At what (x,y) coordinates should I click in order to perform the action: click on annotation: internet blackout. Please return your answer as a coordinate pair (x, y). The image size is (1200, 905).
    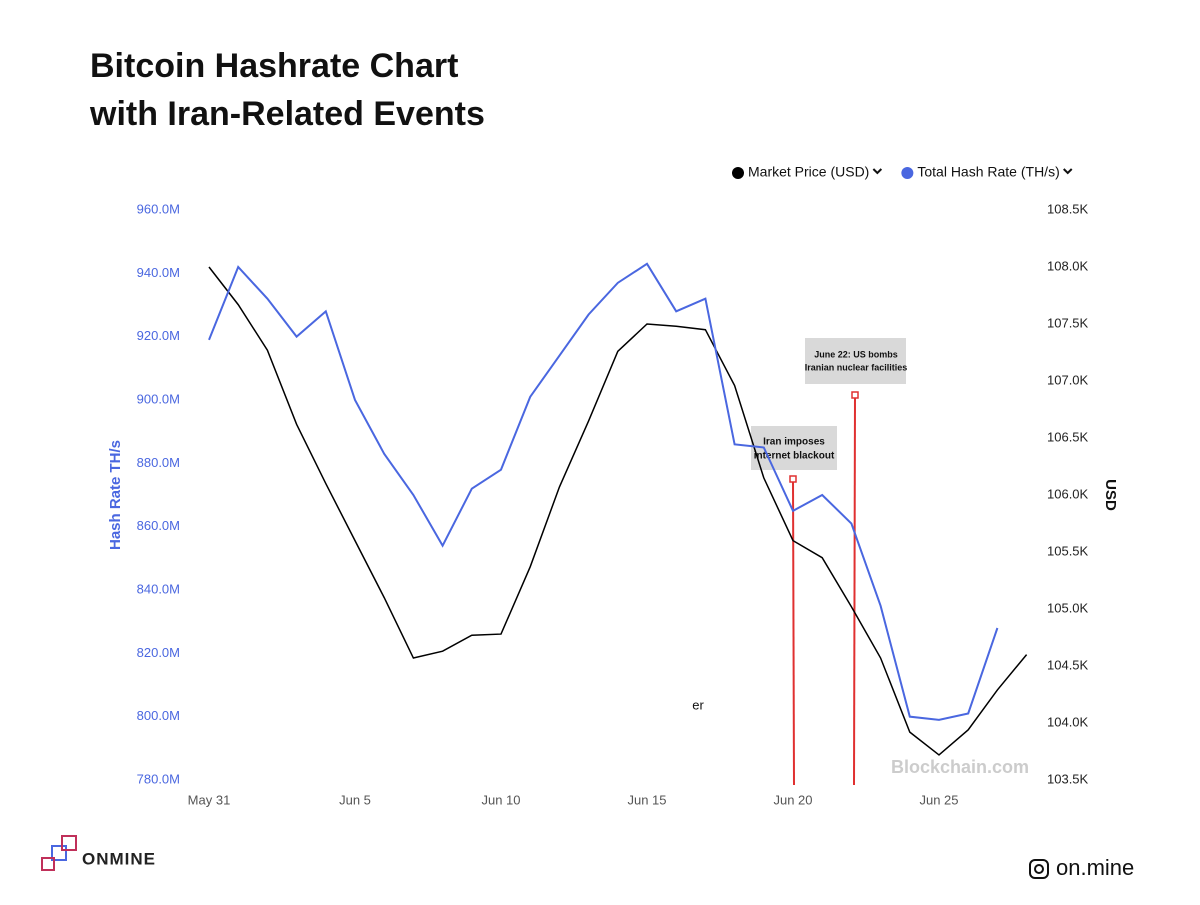
    Looking at the image, I should click on (794, 456).